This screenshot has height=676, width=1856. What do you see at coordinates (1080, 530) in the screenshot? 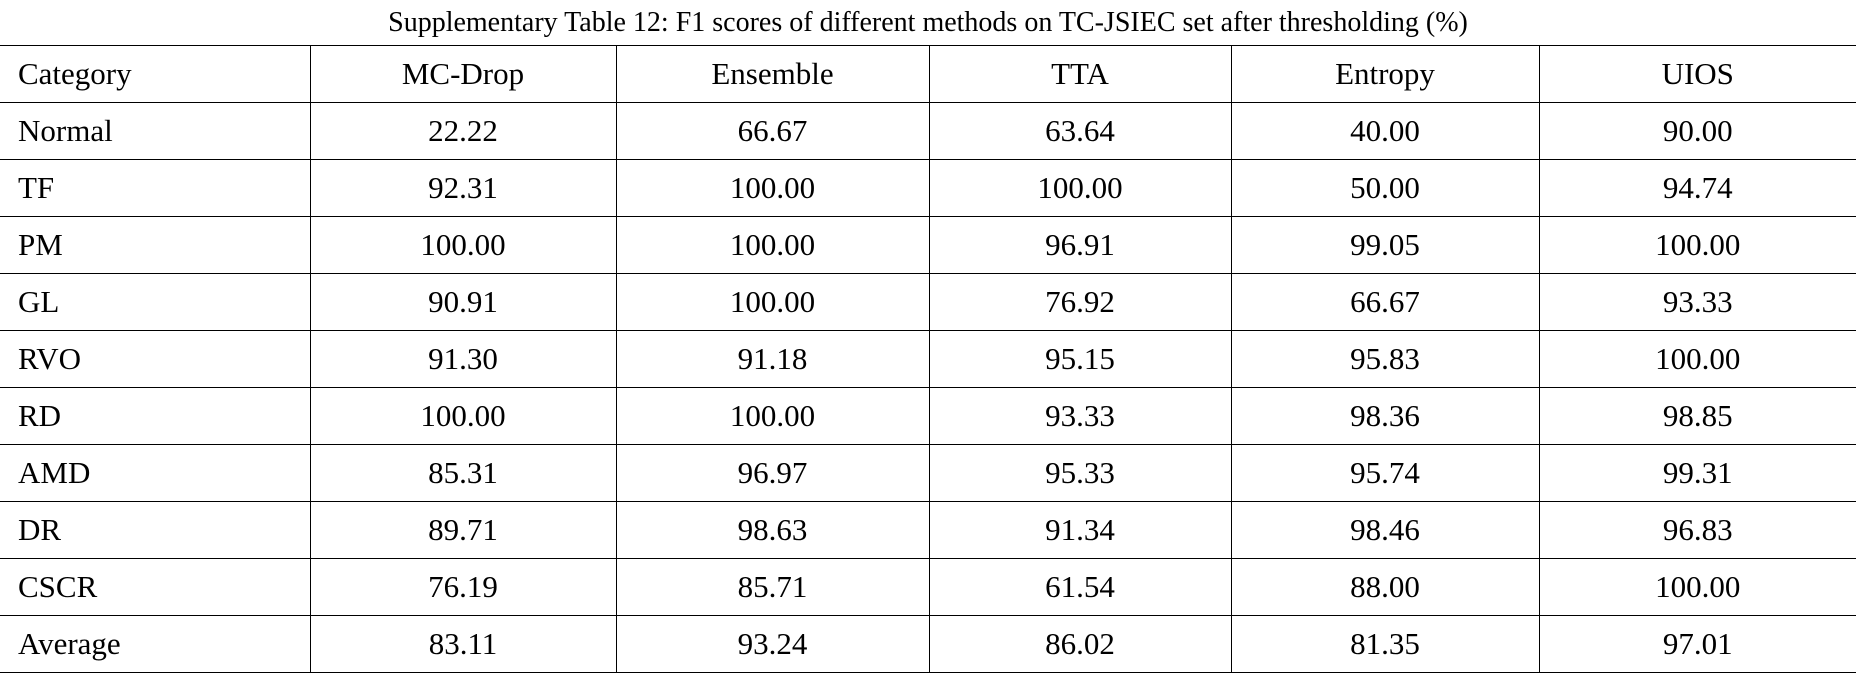
I see `cell: 91.34` at bounding box center [1080, 530].